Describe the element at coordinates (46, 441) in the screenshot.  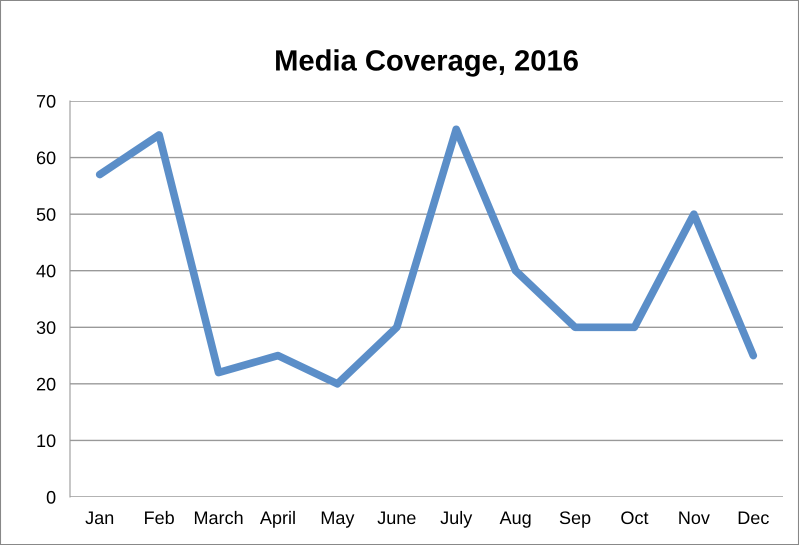
I see `y-tick-label: 10` at that location.